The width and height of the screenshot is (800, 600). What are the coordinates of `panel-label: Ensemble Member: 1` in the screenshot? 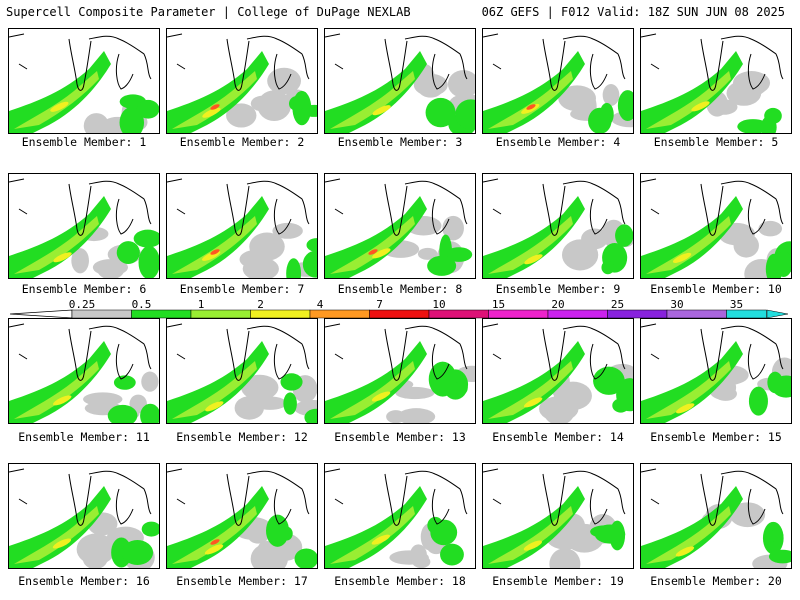 It's located at (84, 142).